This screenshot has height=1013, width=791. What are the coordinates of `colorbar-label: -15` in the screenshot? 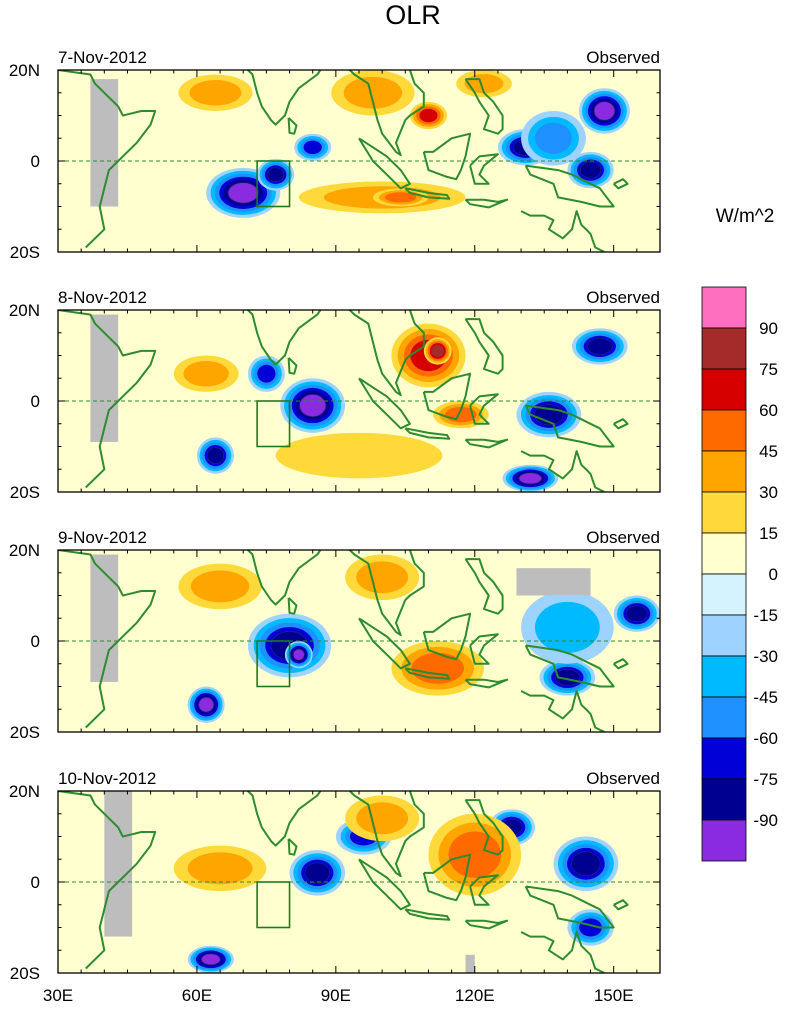 It's located at (765, 615).